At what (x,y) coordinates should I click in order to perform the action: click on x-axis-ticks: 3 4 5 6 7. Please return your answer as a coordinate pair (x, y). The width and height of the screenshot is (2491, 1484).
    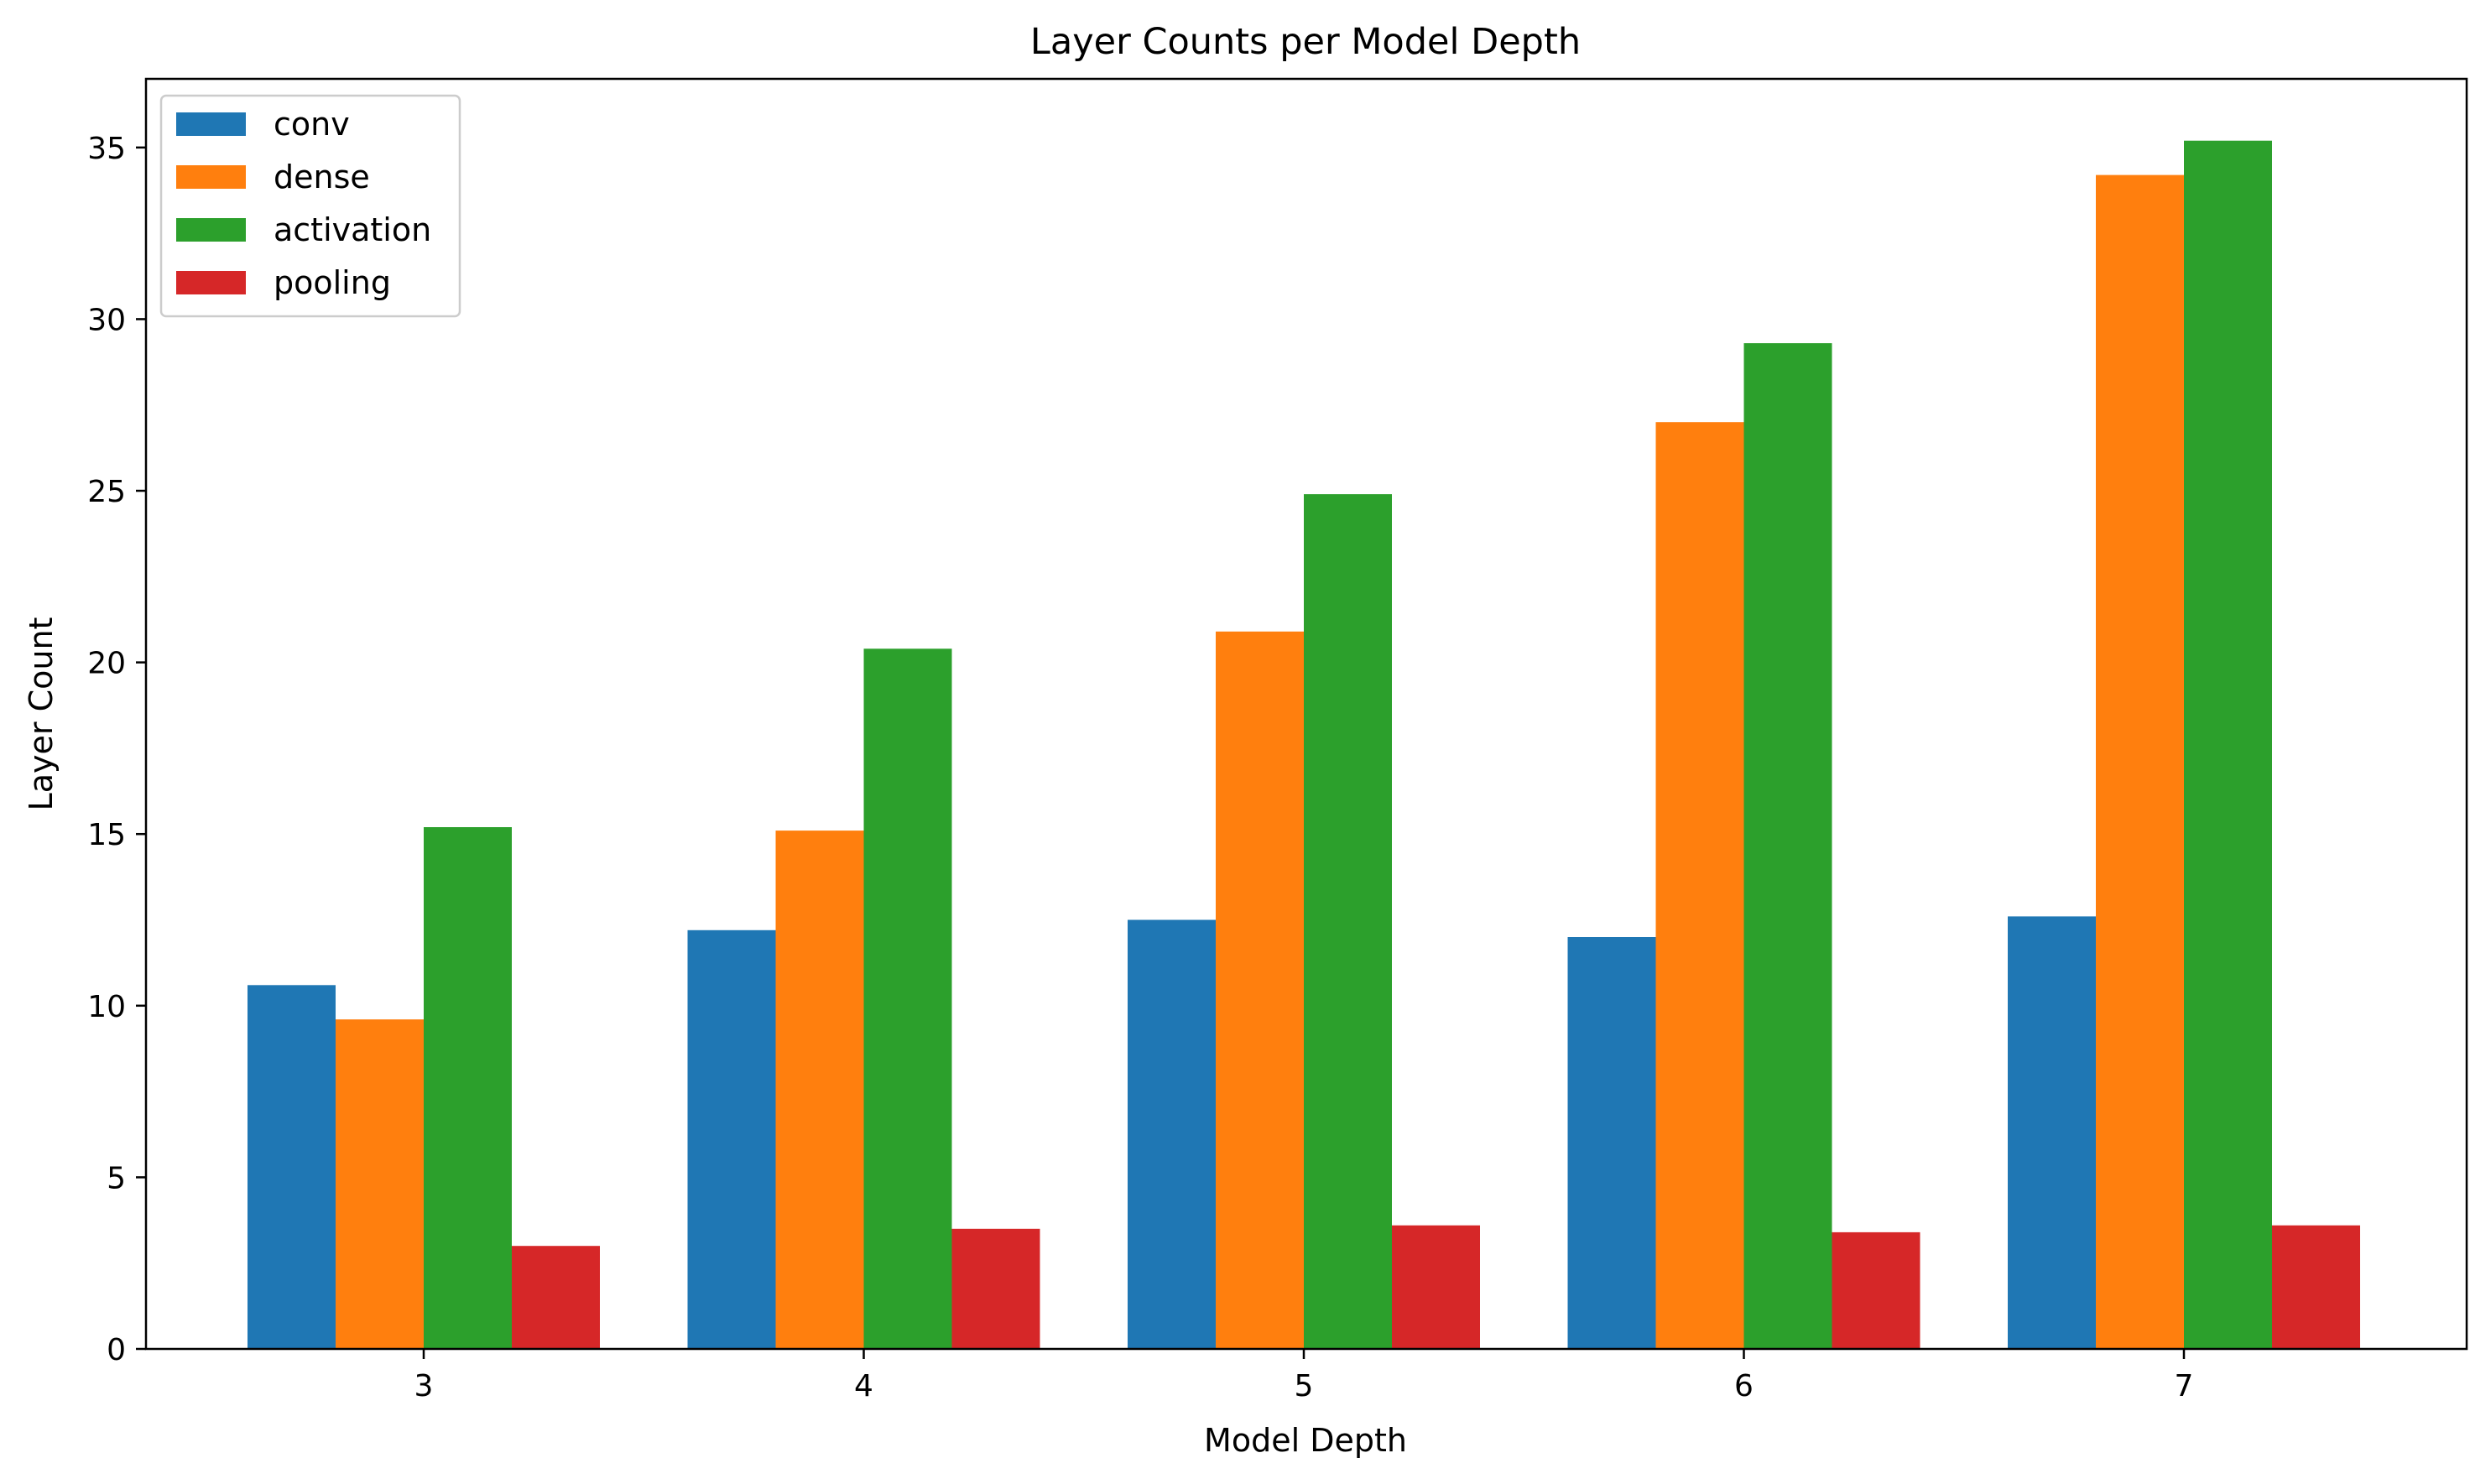
    Looking at the image, I should click on (1304, 1376).